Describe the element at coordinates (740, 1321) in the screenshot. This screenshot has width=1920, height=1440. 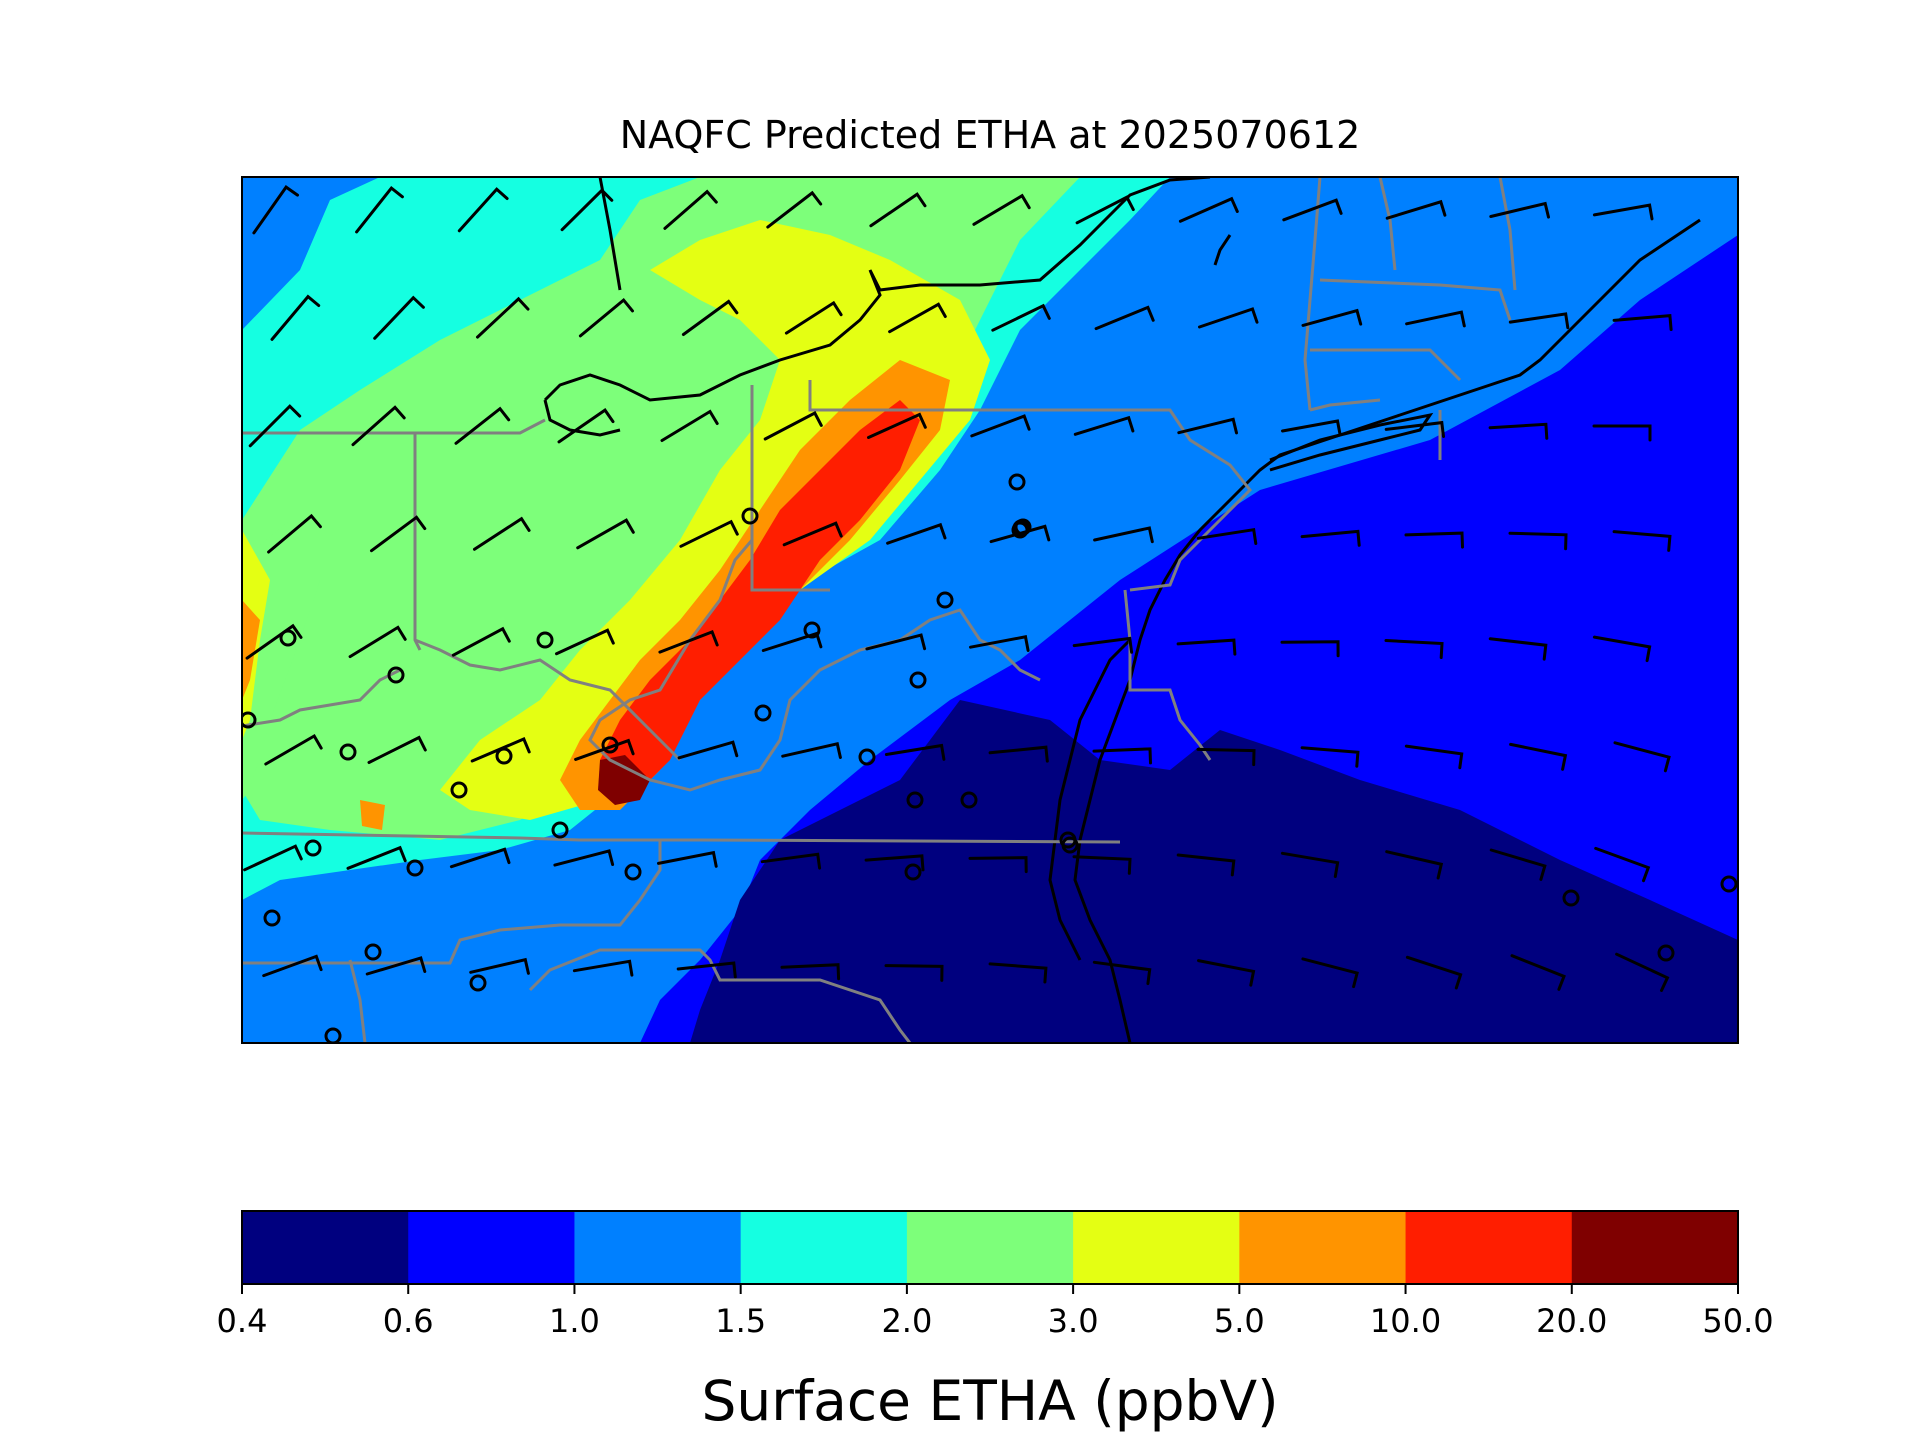
I see `colorbar-tick-label: 1.5` at that location.